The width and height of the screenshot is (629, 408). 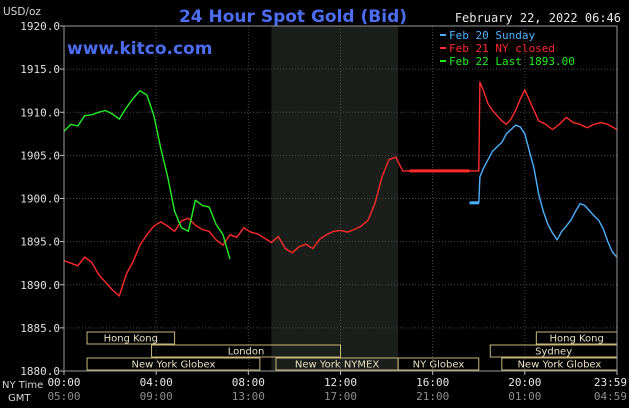 I want to click on x-tick-label-gmt: 13:00, so click(x=248, y=396).